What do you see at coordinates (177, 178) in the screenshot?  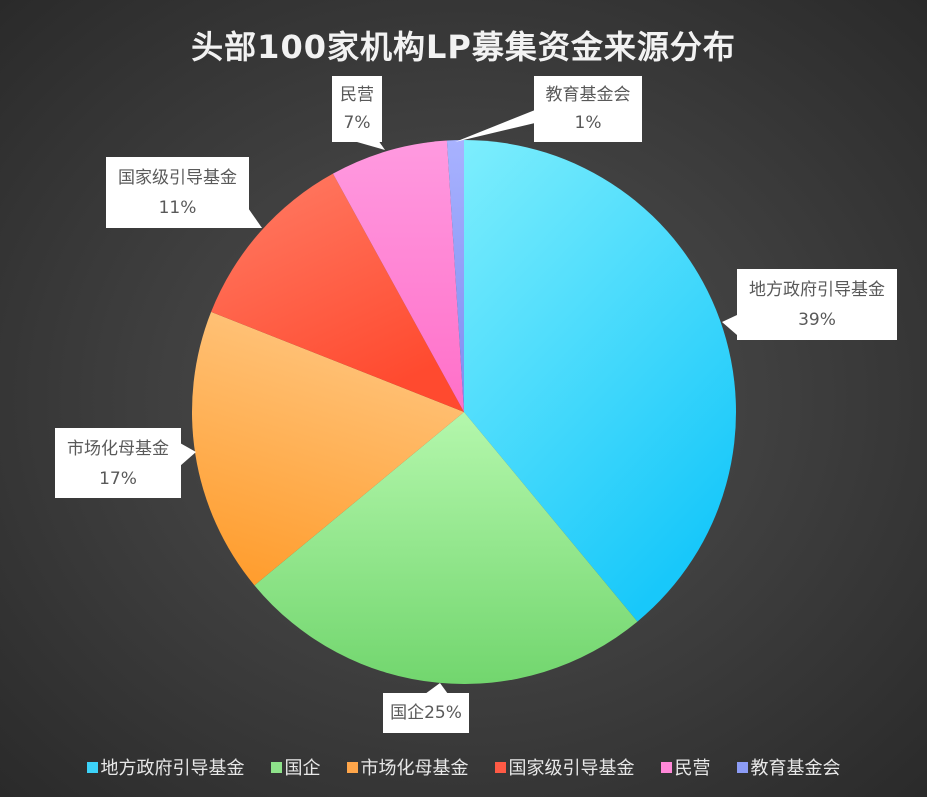 I see `label-name: 国家级引导基金` at bounding box center [177, 178].